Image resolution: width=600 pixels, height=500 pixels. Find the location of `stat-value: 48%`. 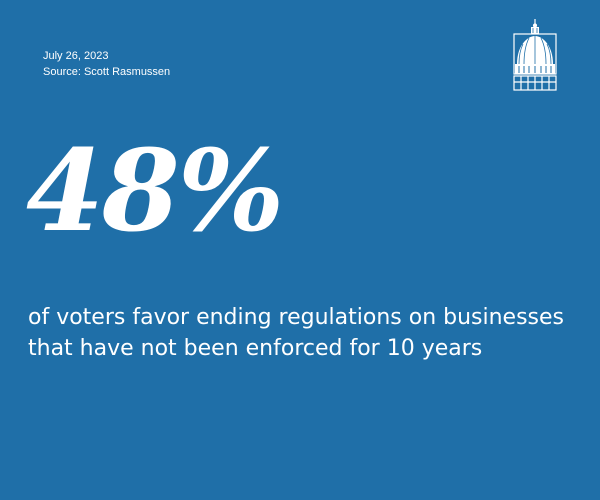

stat-value: 48% is located at coordinates (155, 191).